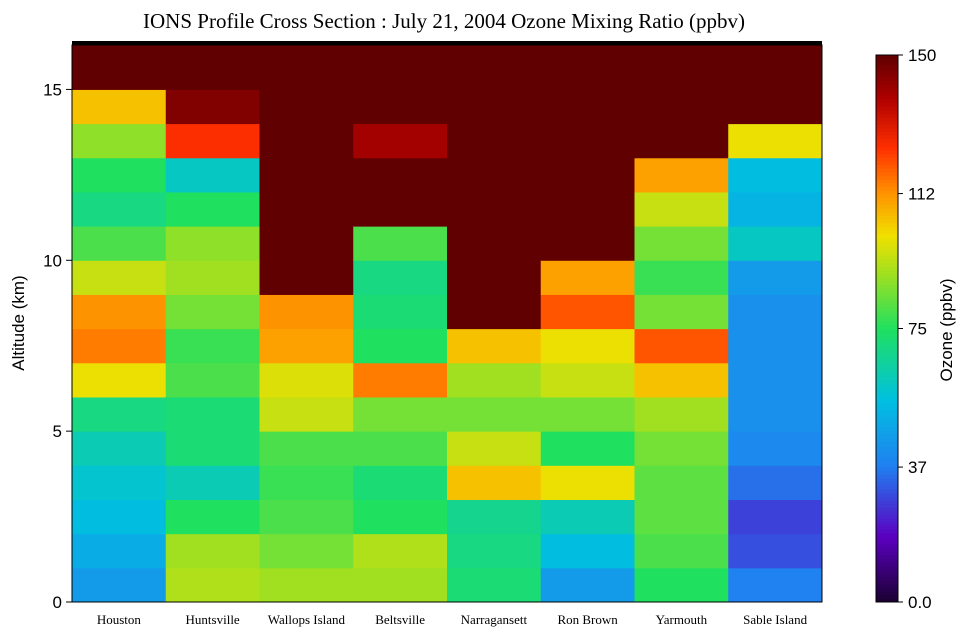  Describe the element at coordinates (922, 55) in the screenshot. I see `colorbar-tick-label: 150` at that location.